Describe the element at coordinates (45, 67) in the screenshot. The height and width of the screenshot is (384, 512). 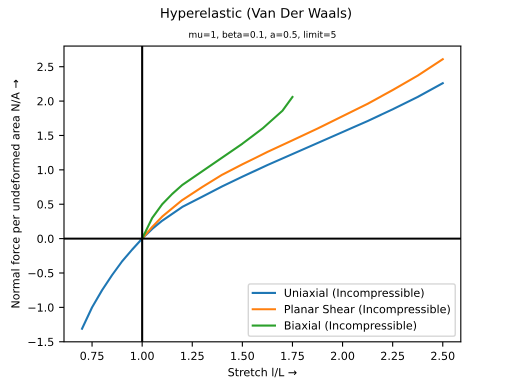
I see `y-tick-label: 2.5` at that location.